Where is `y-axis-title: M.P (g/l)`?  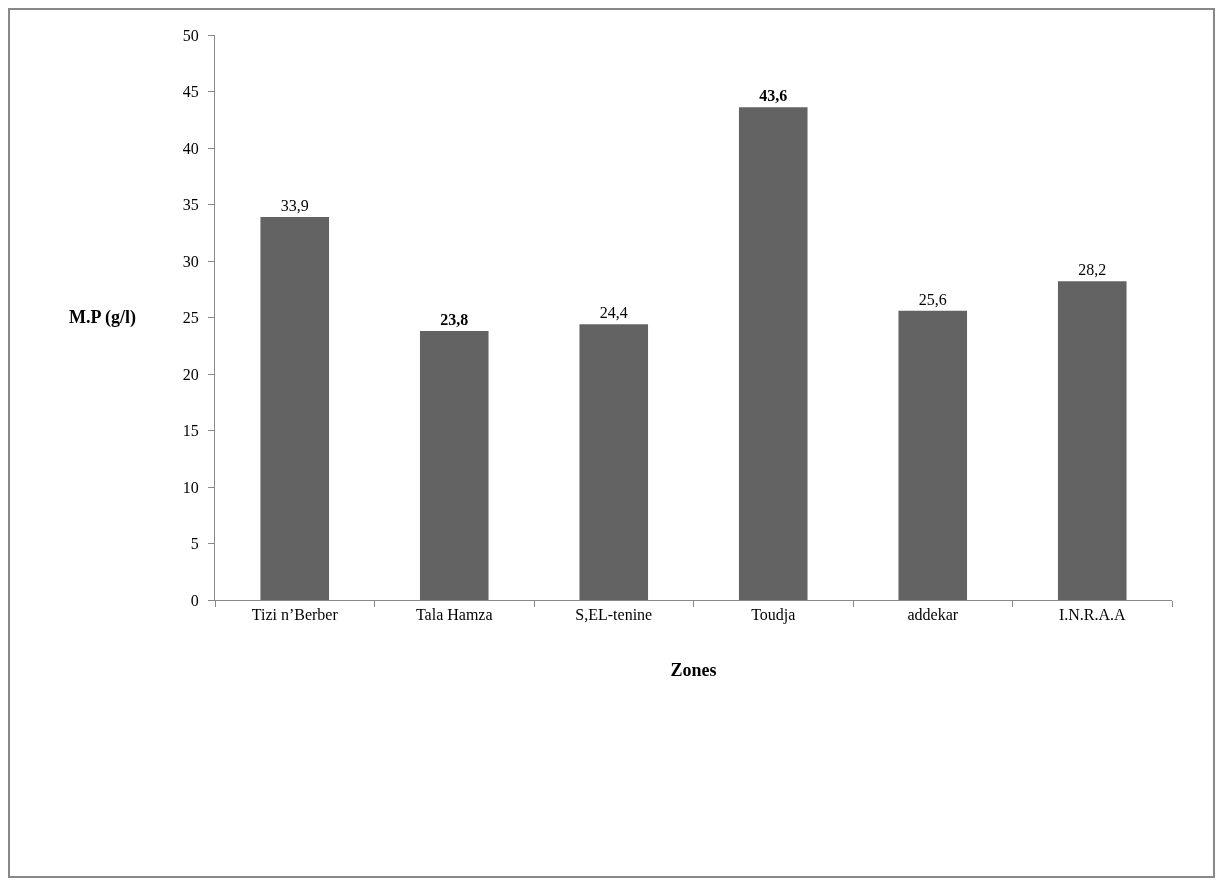
y-axis-title: M.P (g/l) is located at coordinates (102, 317).